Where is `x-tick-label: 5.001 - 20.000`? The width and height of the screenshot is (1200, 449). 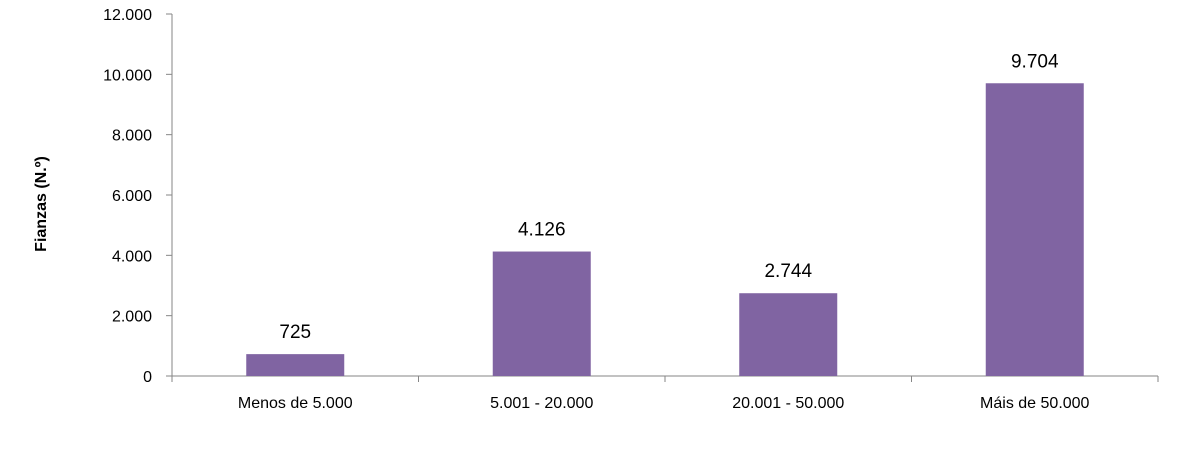 x-tick-label: 5.001 - 20.000 is located at coordinates (541, 403).